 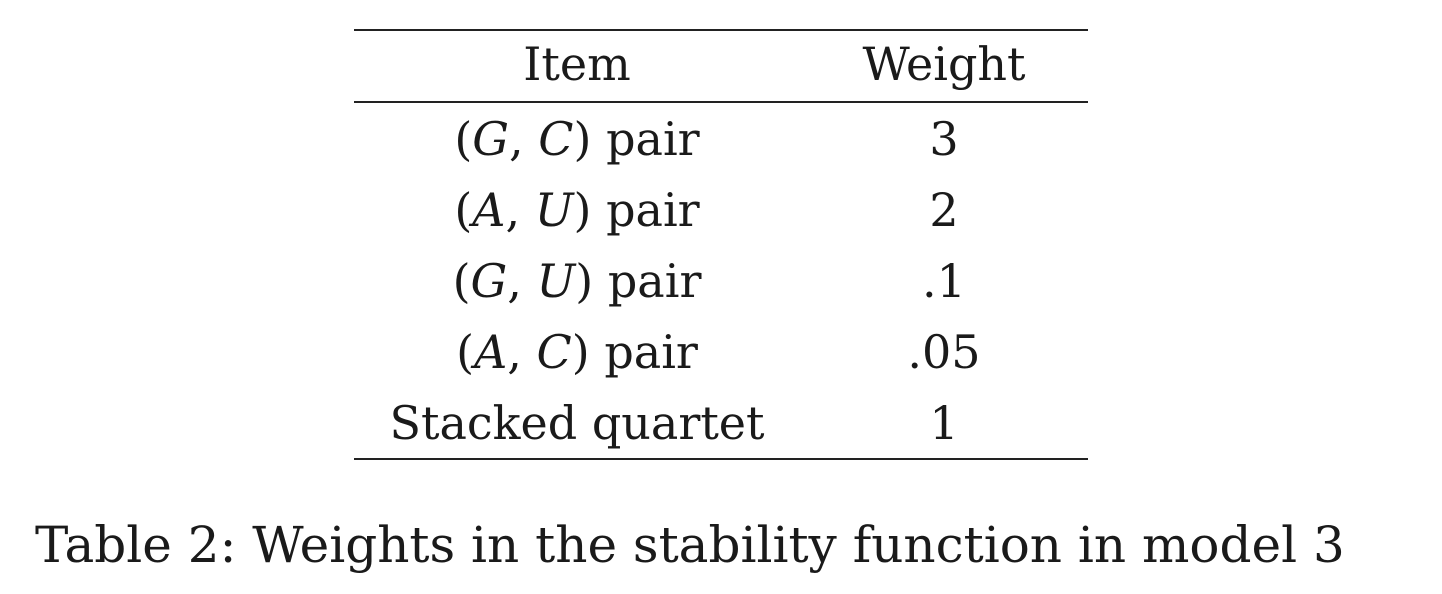 I want to click on table-row: Stacked quartet 1, so click(x=721, y=423).